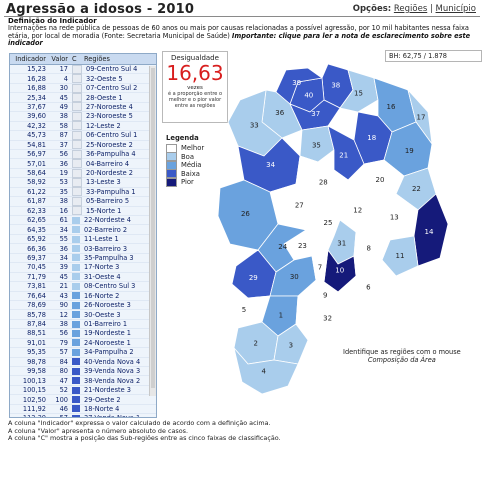 This screenshot has width=490, height=479. Describe the element at coordinates (401, 359) in the screenshot. I see `map-hint-line2: Composição da Área` at that location.